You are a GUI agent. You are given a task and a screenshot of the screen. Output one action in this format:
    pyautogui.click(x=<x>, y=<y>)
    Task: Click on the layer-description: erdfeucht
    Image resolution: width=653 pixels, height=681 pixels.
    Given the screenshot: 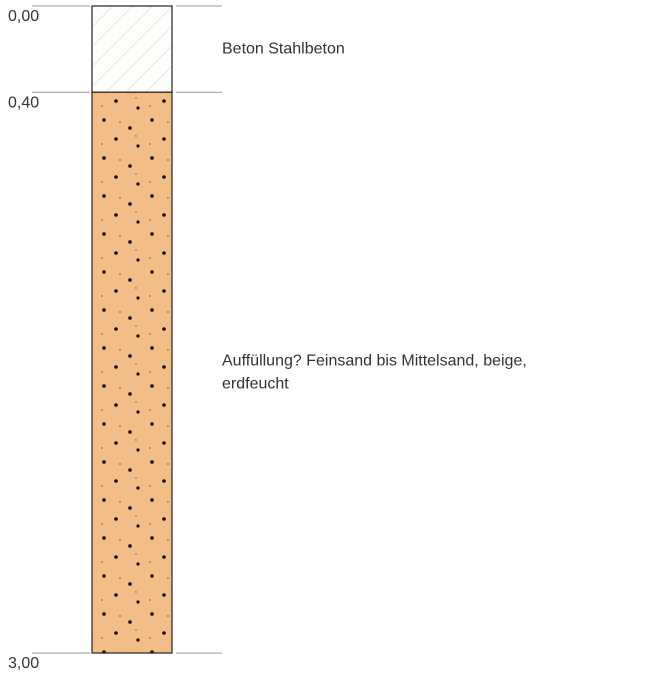 What is the action you would take?
    pyautogui.click(x=255, y=383)
    